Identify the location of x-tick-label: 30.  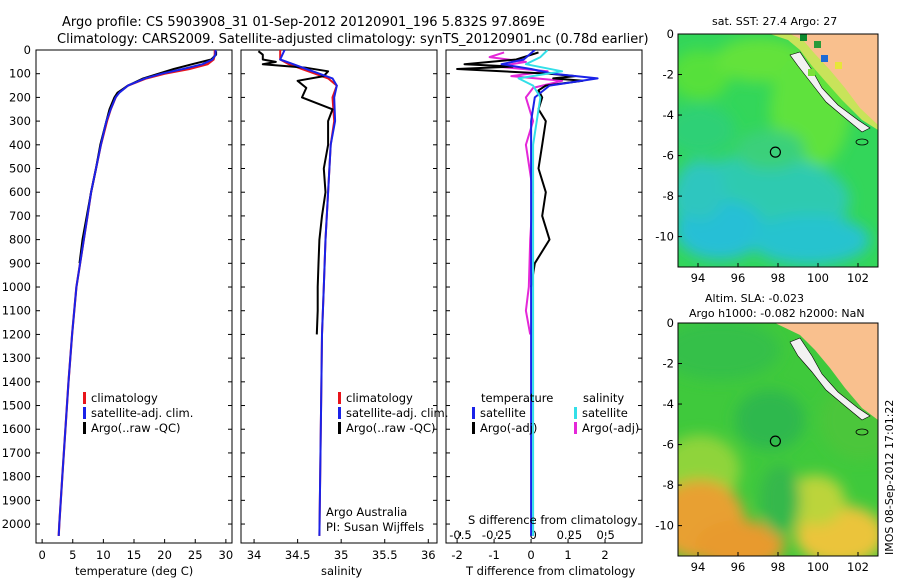
(226, 555).